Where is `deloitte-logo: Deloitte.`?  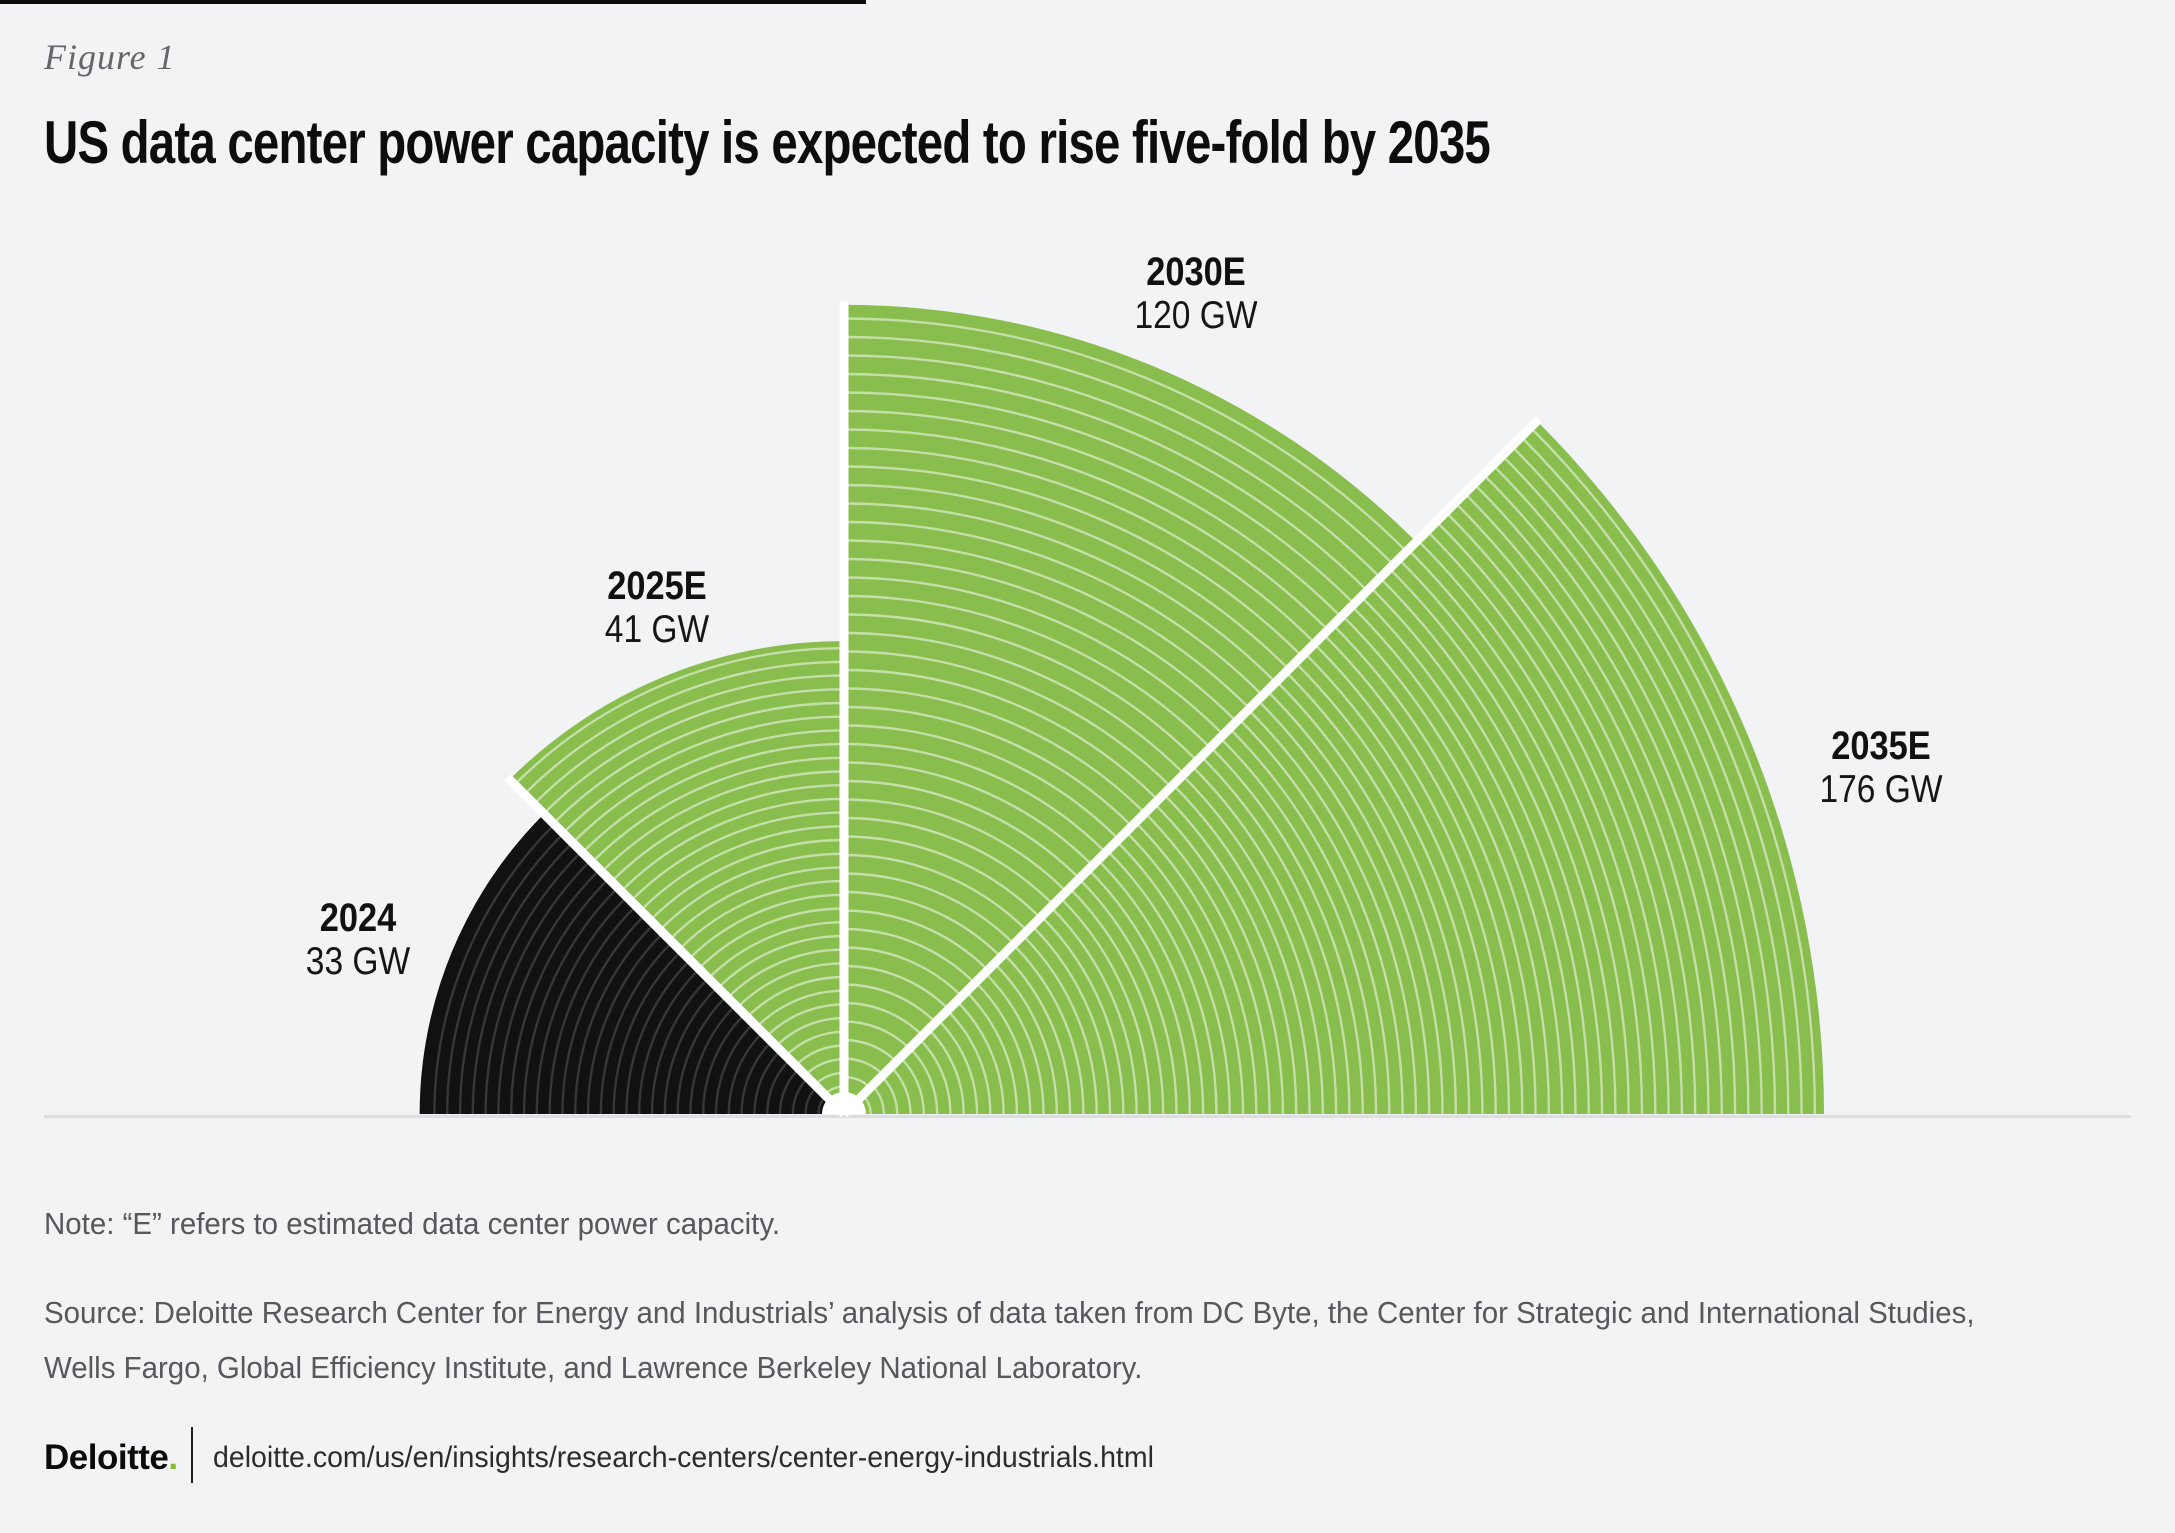 deloitte-logo: Deloitte. is located at coordinates (111, 1458).